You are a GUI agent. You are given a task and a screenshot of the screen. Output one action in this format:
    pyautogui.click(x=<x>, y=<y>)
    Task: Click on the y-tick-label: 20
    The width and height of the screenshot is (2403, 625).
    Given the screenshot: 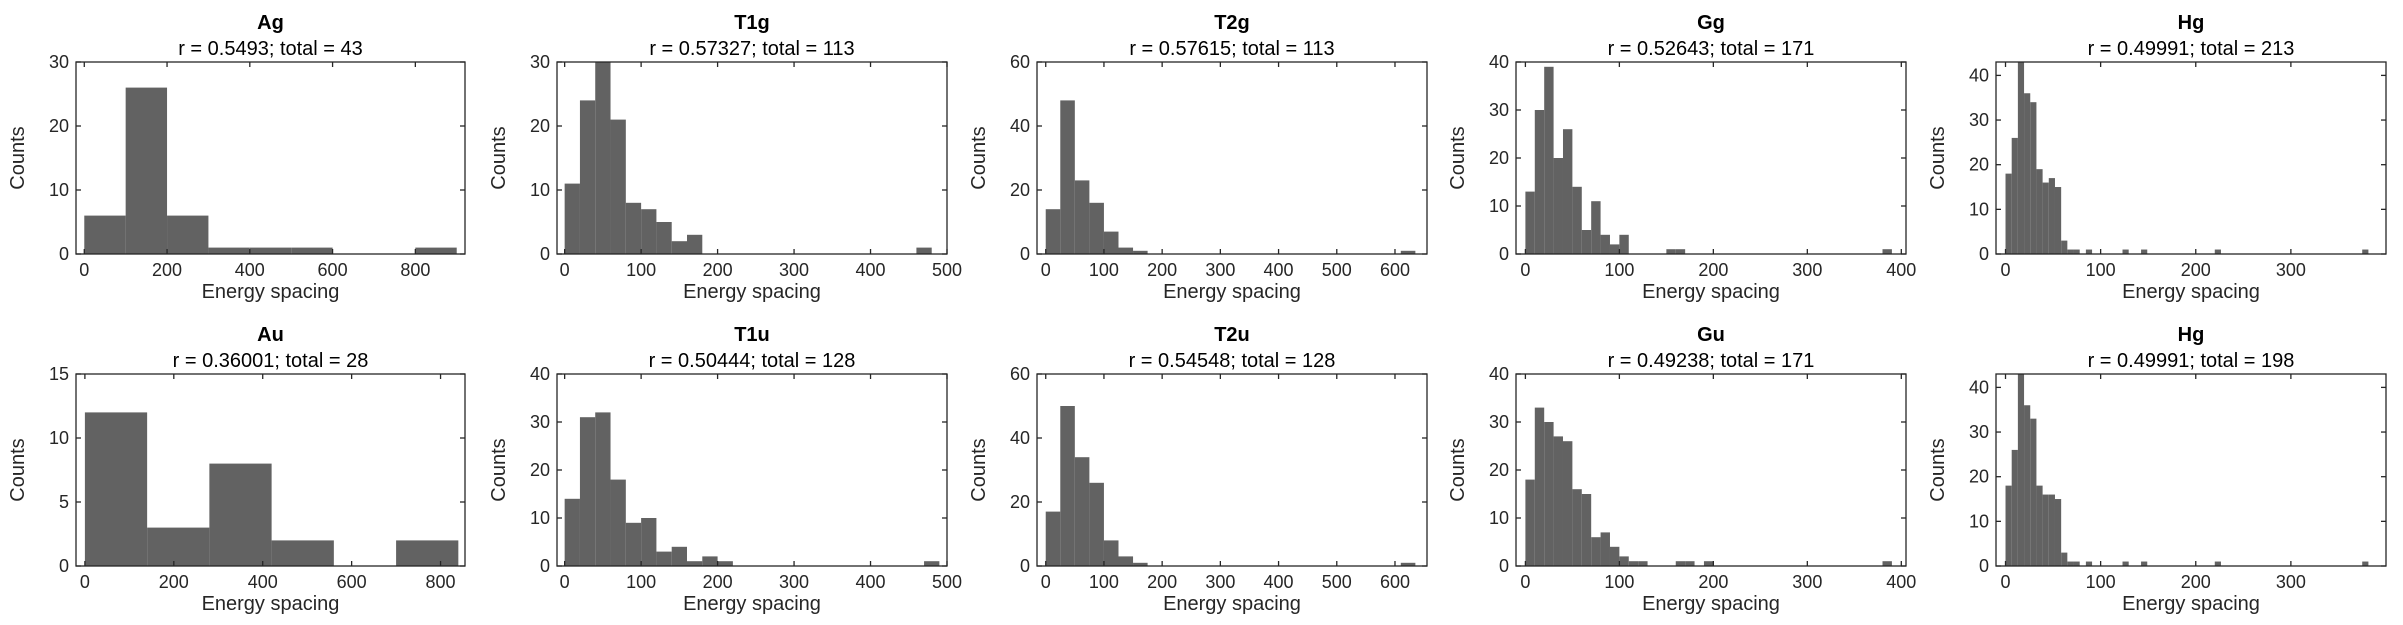 What is the action you would take?
    pyautogui.click(x=1020, y=502)
    